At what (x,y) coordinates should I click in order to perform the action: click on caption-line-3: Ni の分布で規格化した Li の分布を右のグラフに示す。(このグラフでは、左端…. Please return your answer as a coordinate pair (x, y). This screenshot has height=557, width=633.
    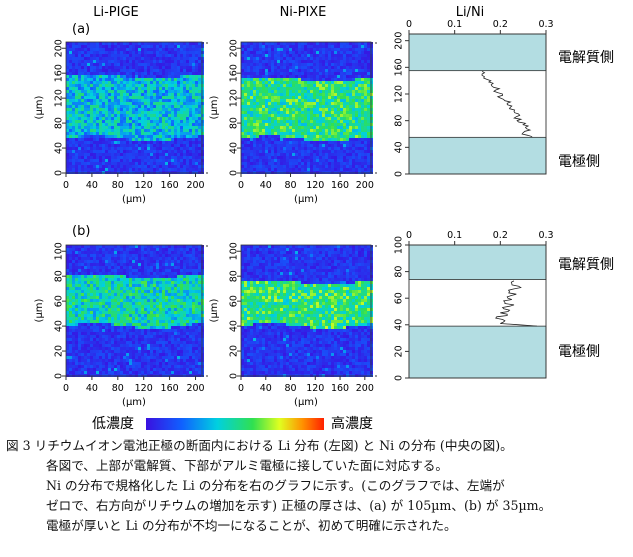
    Looking at the image, I should click on (275, 485).